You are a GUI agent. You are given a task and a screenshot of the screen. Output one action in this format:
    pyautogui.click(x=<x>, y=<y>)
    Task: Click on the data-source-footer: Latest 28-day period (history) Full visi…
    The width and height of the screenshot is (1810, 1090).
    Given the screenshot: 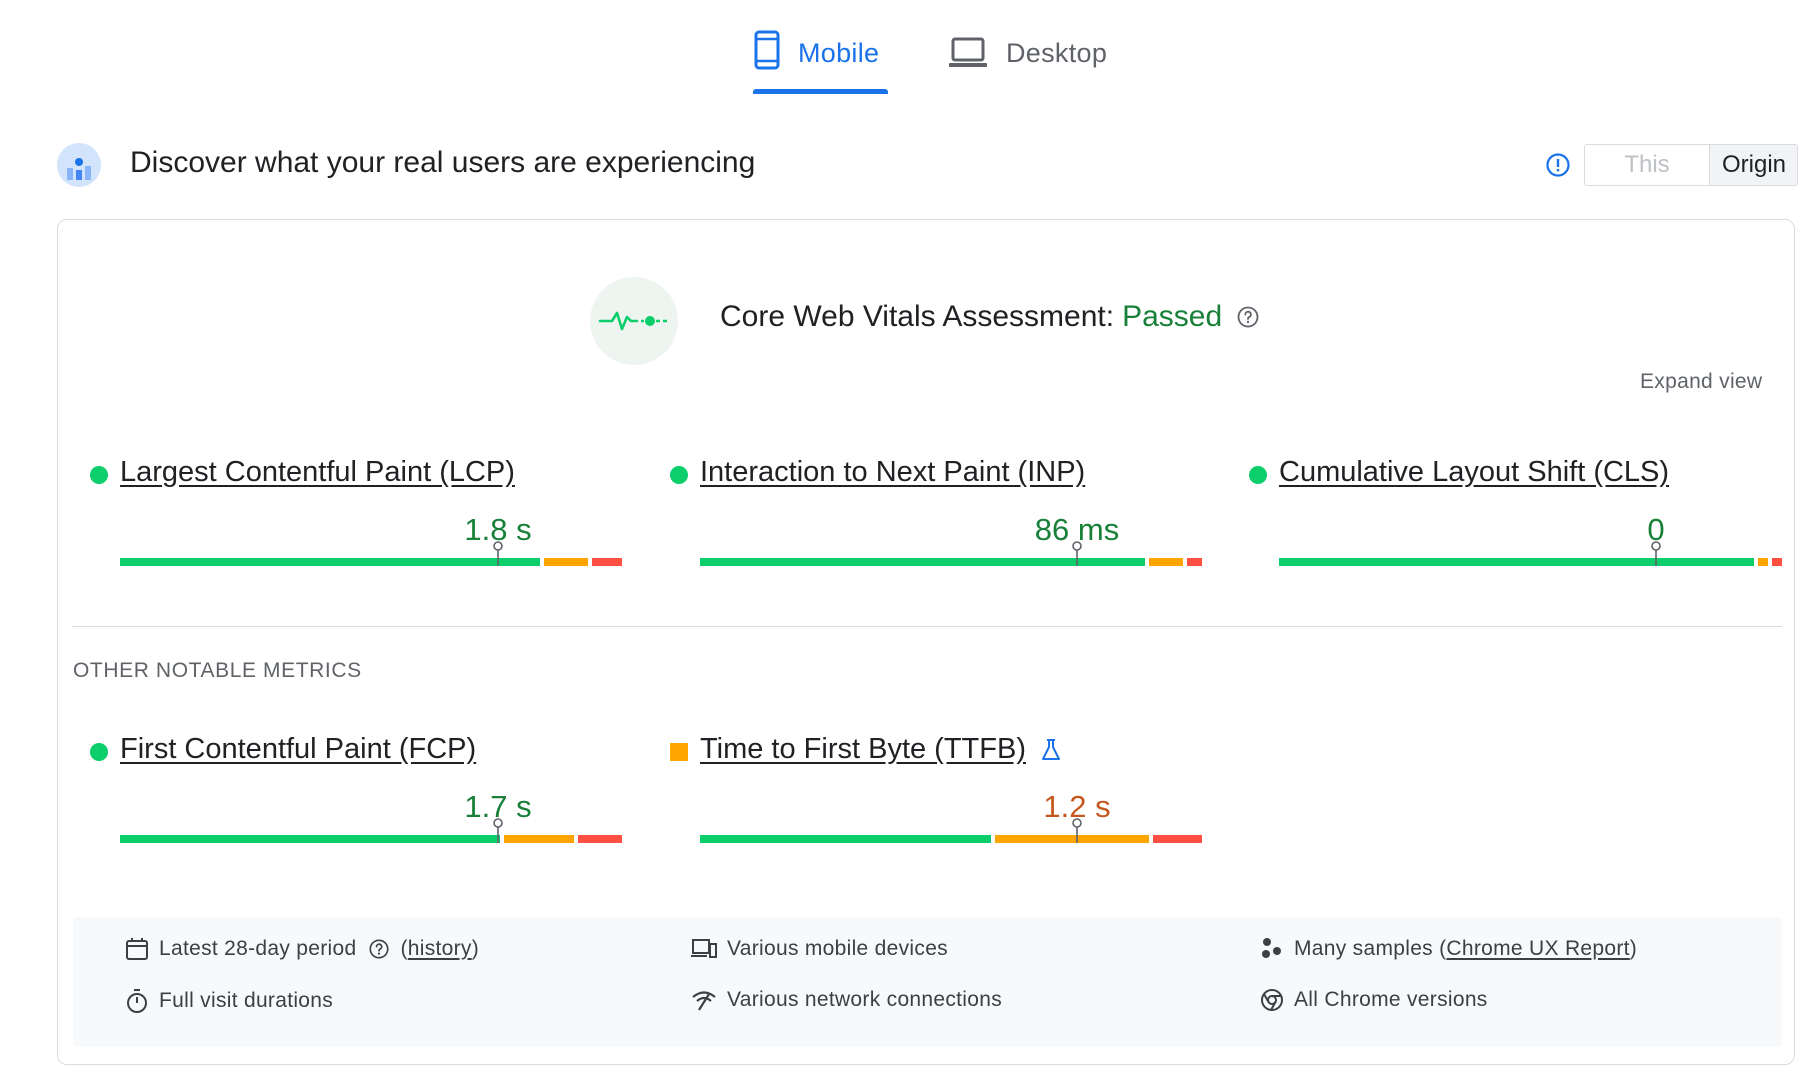 What is the action you would take?
    pyautogui.click(x=927, y=982)
    